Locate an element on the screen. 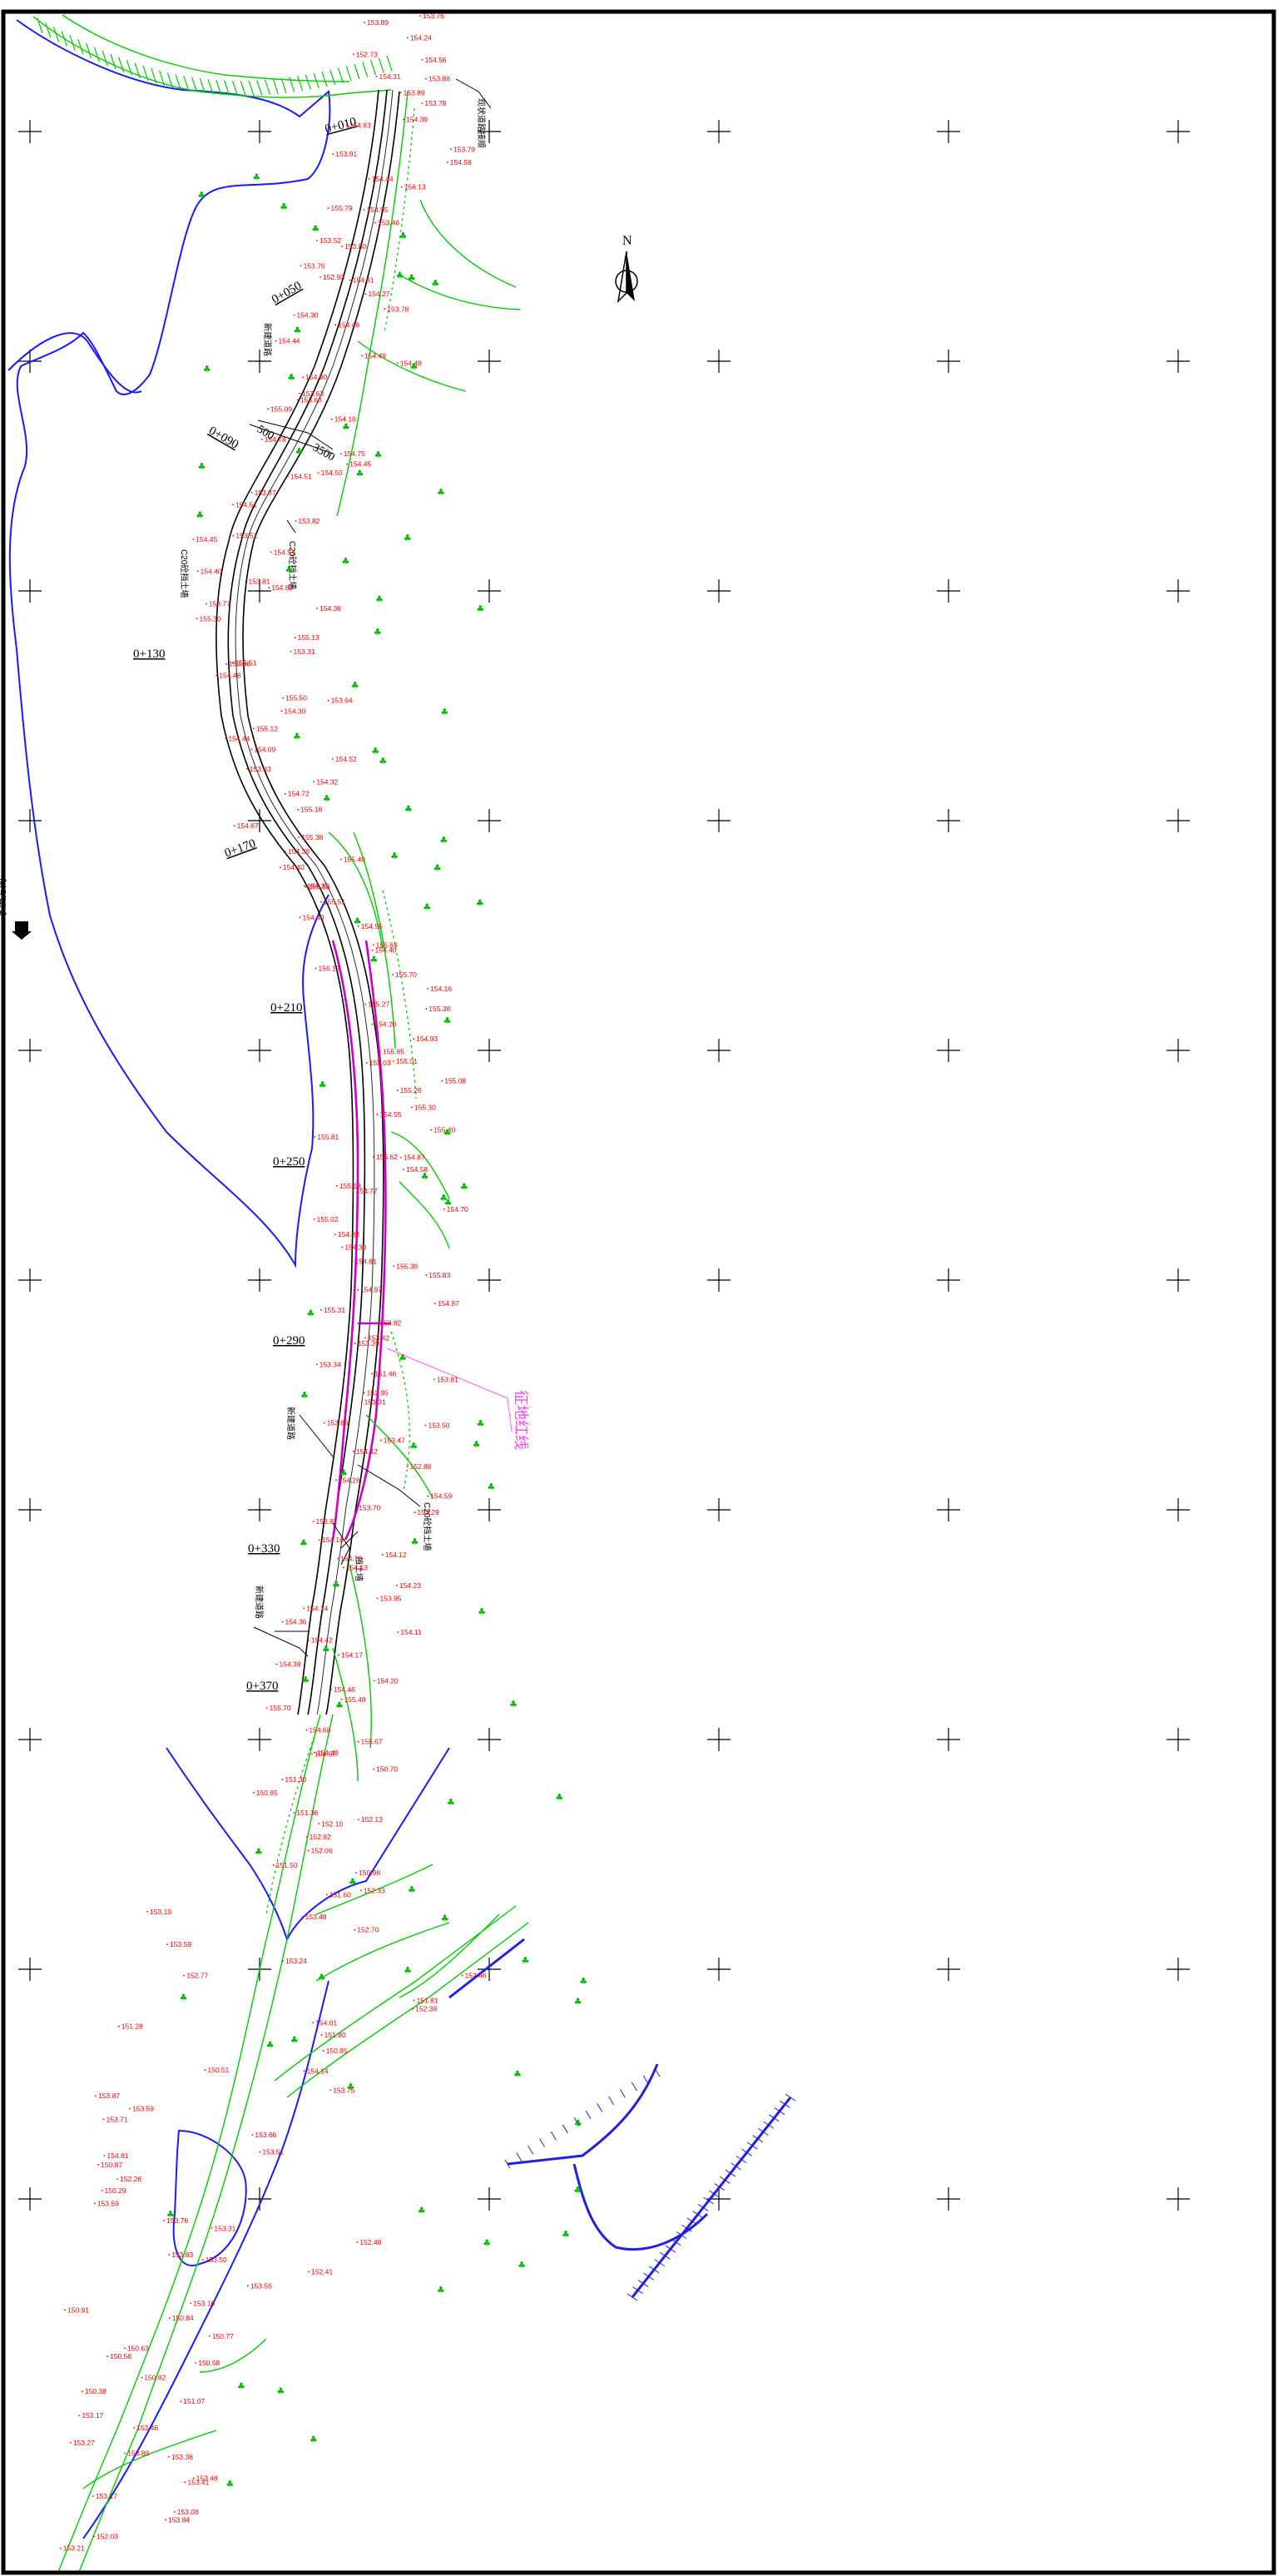 This screenshot has height=2576, width=1278. svg-text: 150.51 is located at coordinates (218, 2070).